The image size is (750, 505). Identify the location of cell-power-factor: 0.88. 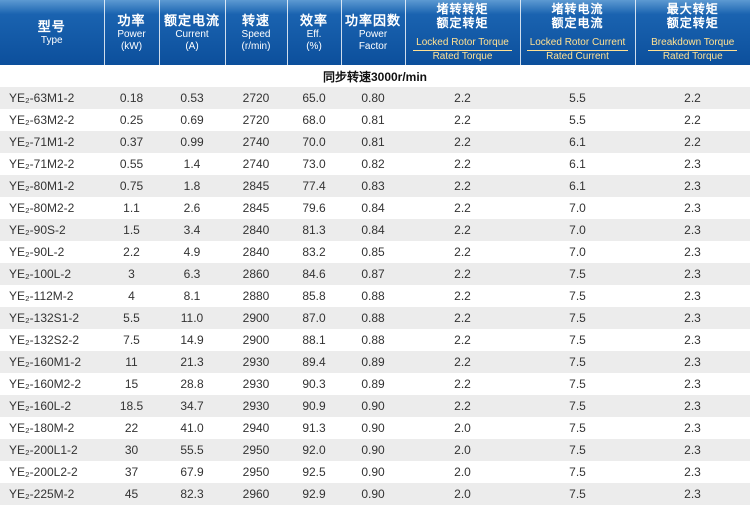
(373, 340).